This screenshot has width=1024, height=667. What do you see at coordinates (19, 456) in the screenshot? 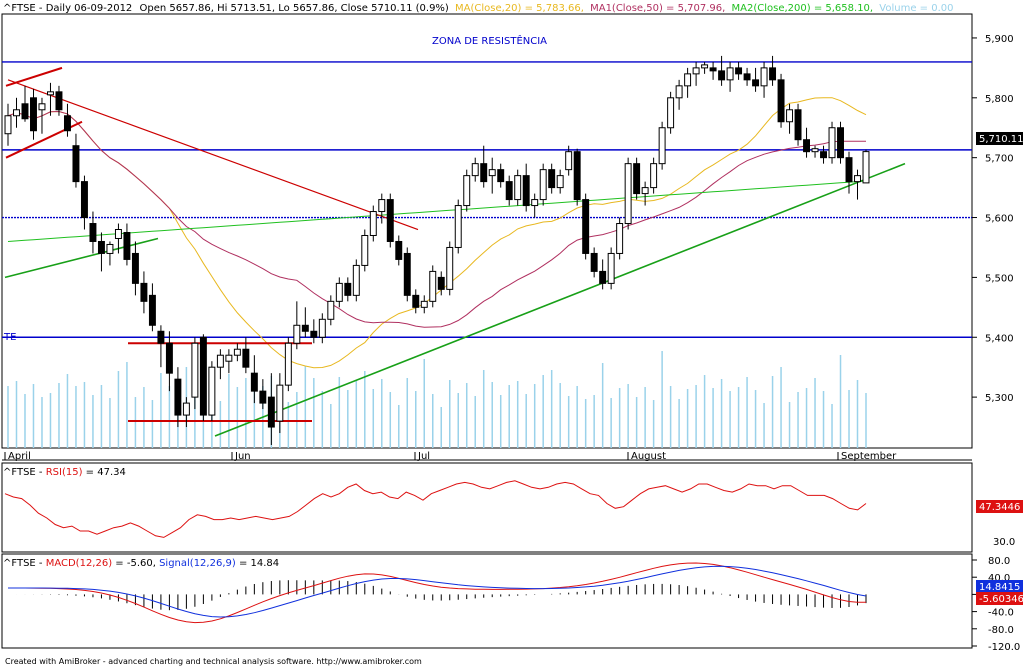
I see `time-tick-label: April` at bounding box center [19, 456].